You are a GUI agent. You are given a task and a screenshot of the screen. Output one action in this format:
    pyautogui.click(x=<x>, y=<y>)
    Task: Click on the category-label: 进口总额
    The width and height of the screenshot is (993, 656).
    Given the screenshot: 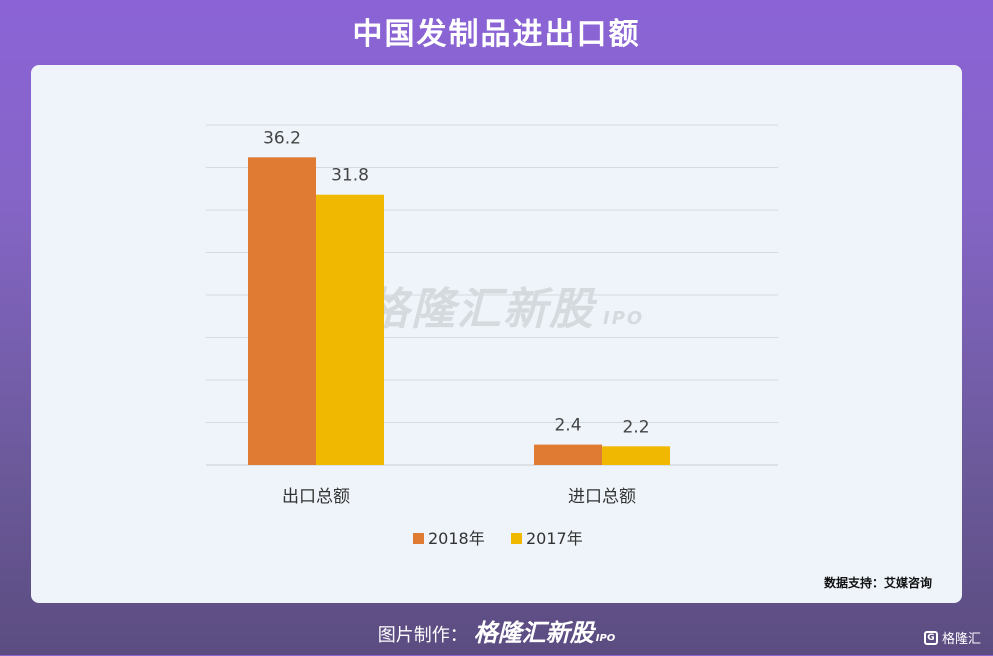 What is the action you would take?
    pyautogui.click(x=602, y=497)
    